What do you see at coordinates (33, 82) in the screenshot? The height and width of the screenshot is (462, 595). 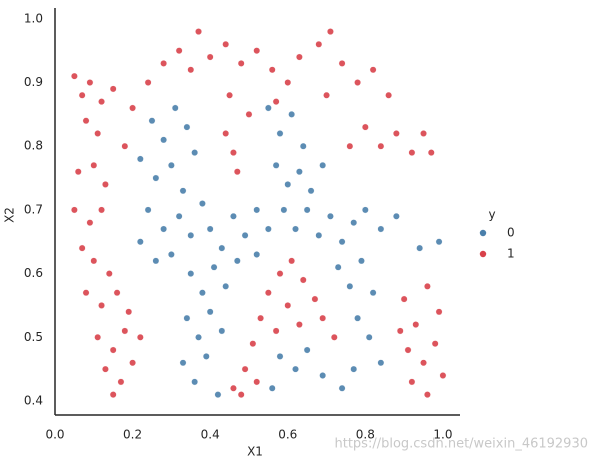 I see `y-tick-label: 0.9` at bounding box center [33, 82].